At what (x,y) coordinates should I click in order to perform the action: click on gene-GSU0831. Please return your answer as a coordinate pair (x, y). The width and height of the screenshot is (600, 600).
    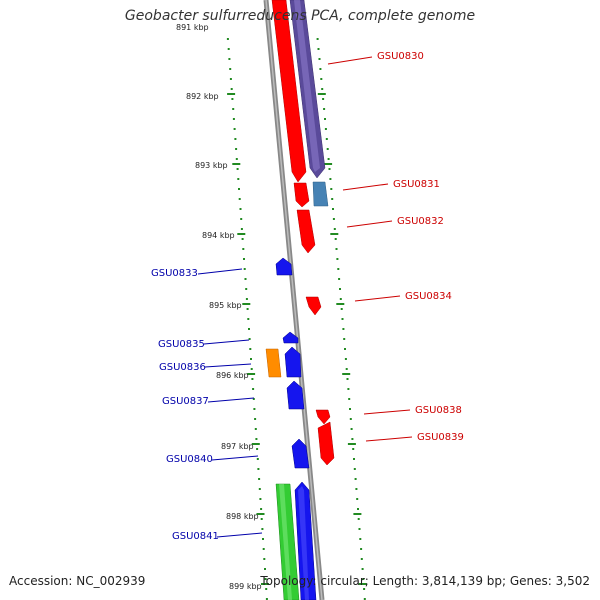
    Looking at the image, I should click on (320, 194).